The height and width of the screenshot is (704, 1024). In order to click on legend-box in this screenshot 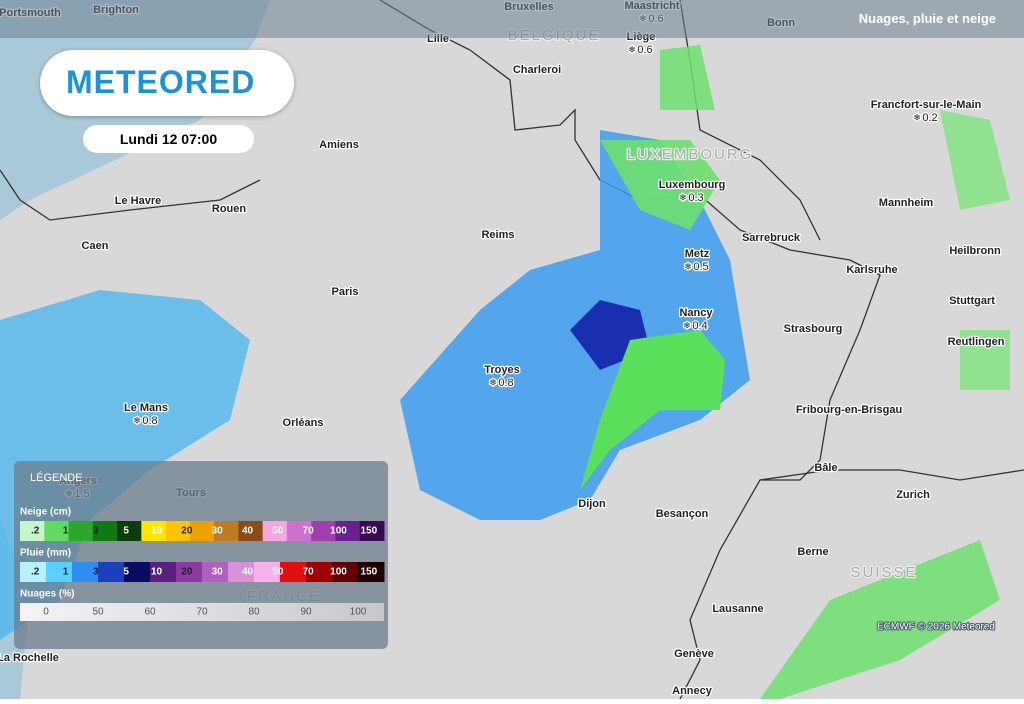, I will do `click(201, 555)`.